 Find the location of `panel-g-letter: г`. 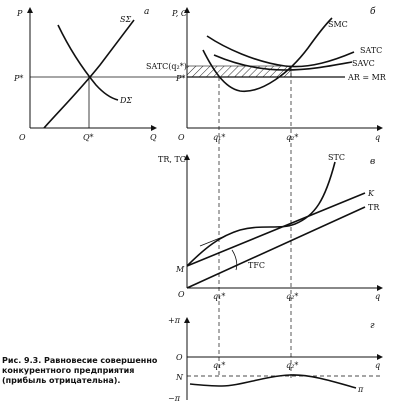

panel-g-letter: г is located at coordinates (372, 326).